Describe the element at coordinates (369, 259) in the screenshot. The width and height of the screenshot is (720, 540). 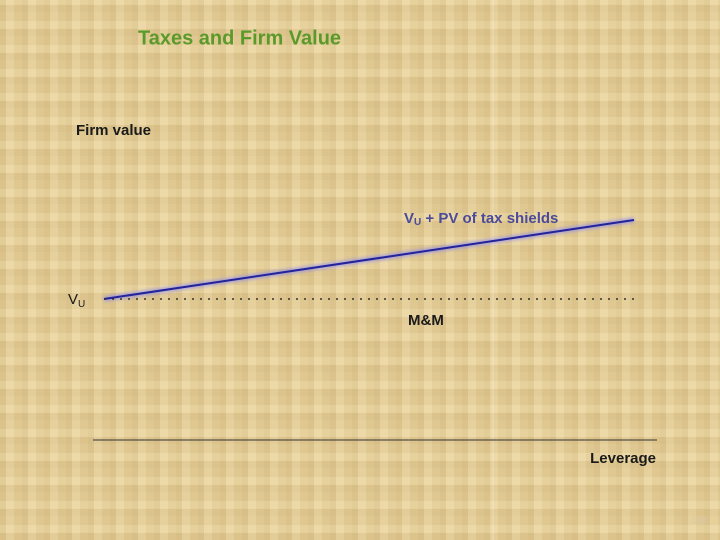
I see `levered-line` at that location.